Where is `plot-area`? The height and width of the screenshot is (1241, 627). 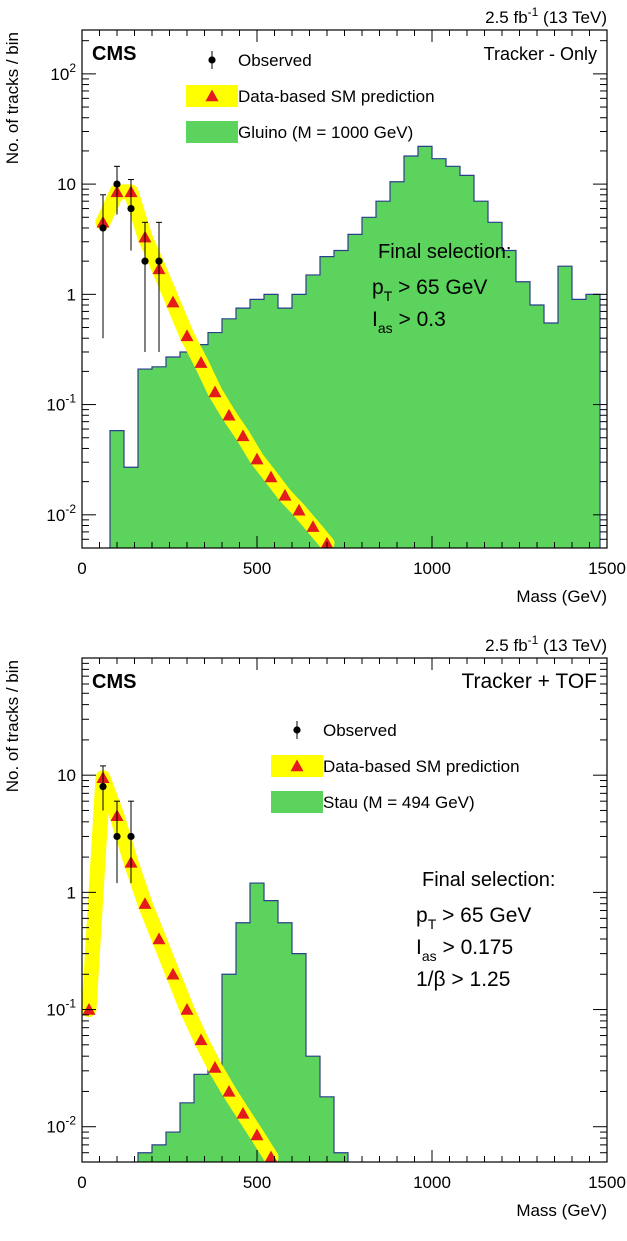
plot-area is located at coordinates (215, 963).